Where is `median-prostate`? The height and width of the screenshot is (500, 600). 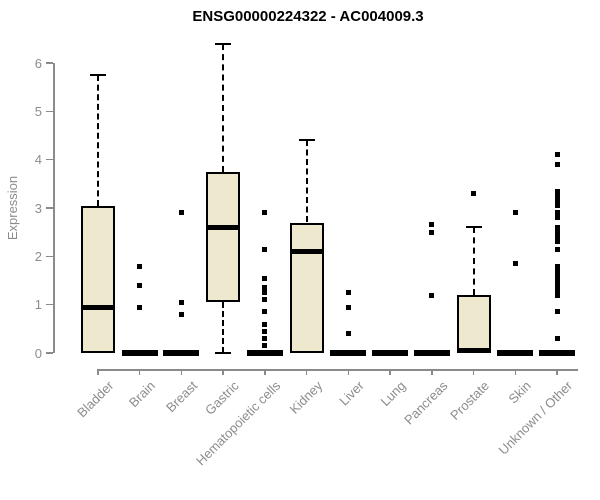 median-prostate is located at coordinates (473, 351).